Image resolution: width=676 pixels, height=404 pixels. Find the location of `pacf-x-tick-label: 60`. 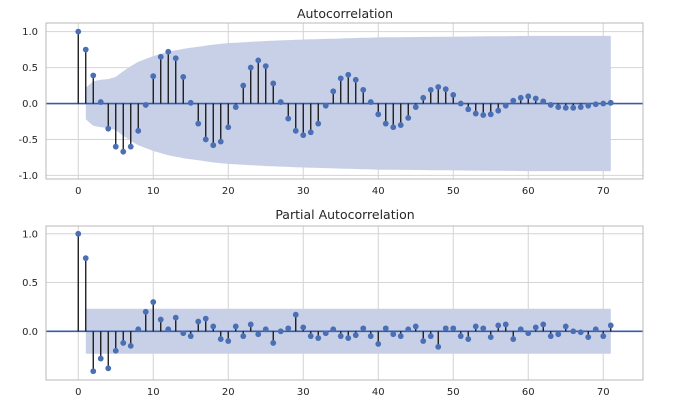

pacf-x-tick-label: 60 is located at coordinates (528, 392).